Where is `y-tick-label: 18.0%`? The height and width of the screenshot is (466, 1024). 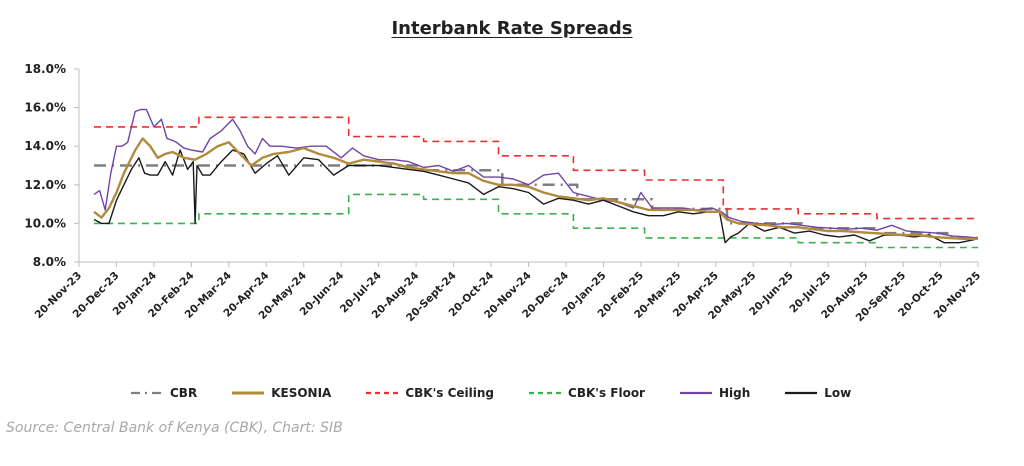 y-tick-label: 18.0% is located at coordinates (45, 69).